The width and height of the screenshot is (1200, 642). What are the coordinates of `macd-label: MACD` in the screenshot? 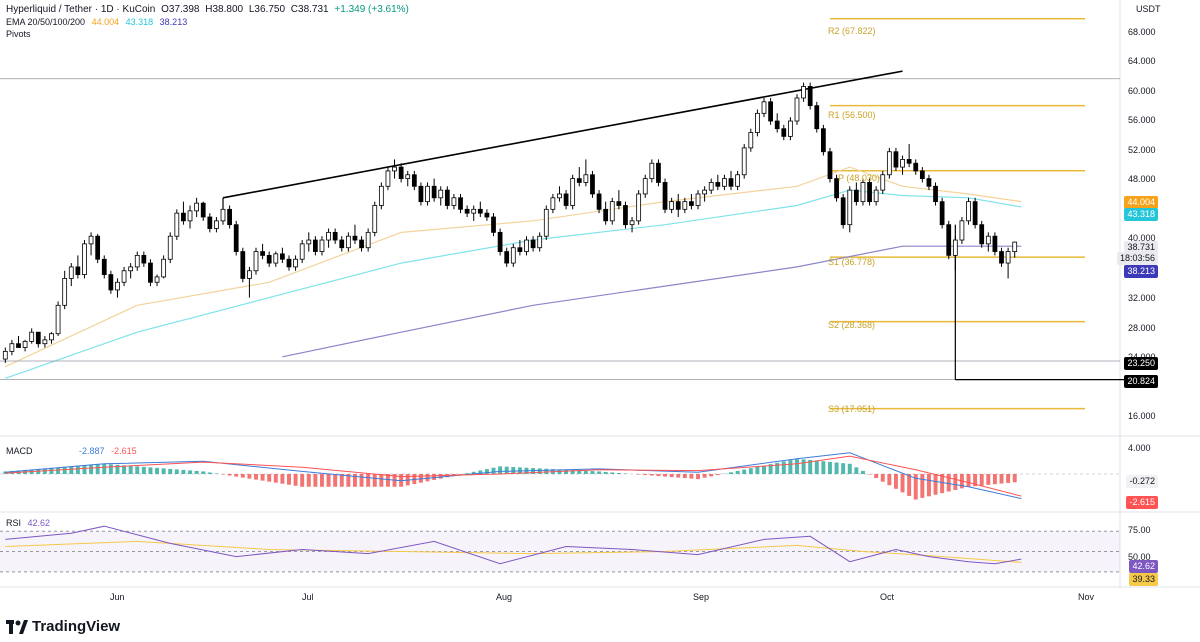 It's located at (19, 451).